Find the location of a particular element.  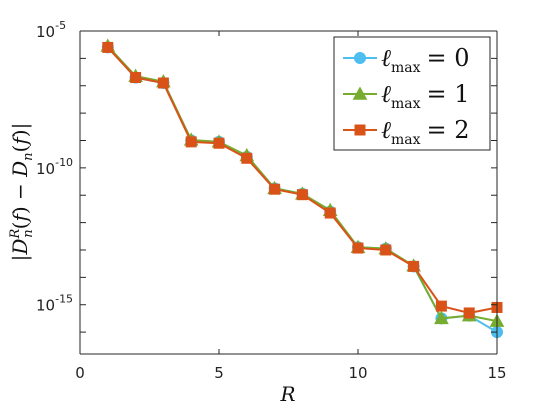

legend: ℓmax = 0 ℓmax = 1 ℓmax = 2 is located at coordinates (412, 93).